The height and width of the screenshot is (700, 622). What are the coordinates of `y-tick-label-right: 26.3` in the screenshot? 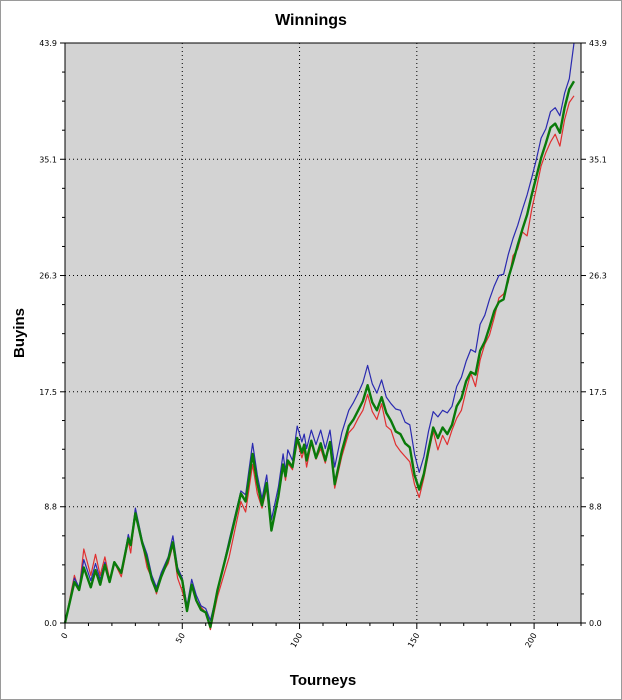 It's located at (598, 276).